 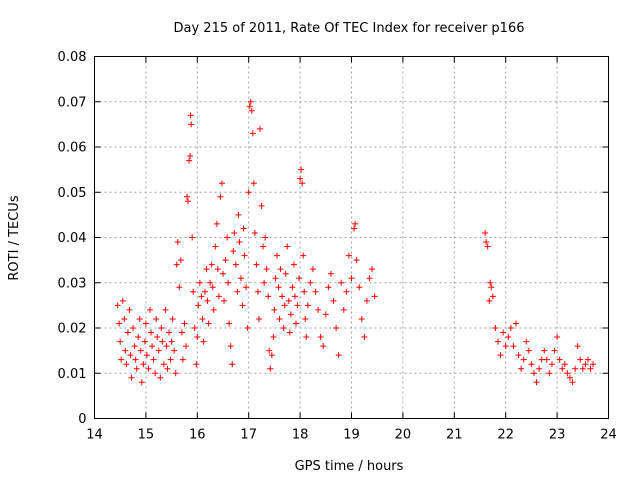 I want to click on x-tick-label: 23, so click(x=557, y=435).